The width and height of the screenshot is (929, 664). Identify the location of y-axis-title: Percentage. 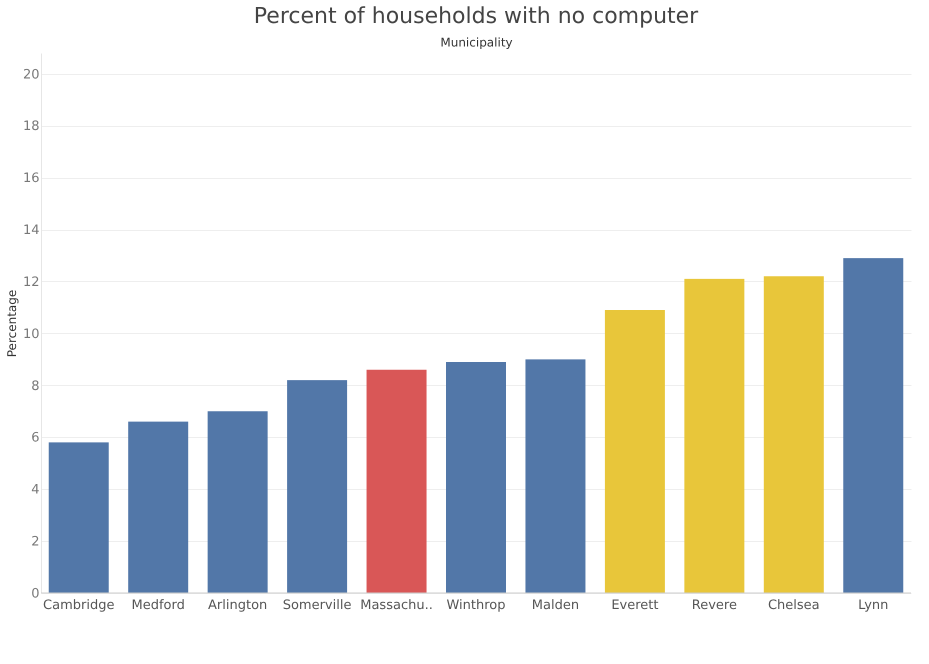
(11, 324).